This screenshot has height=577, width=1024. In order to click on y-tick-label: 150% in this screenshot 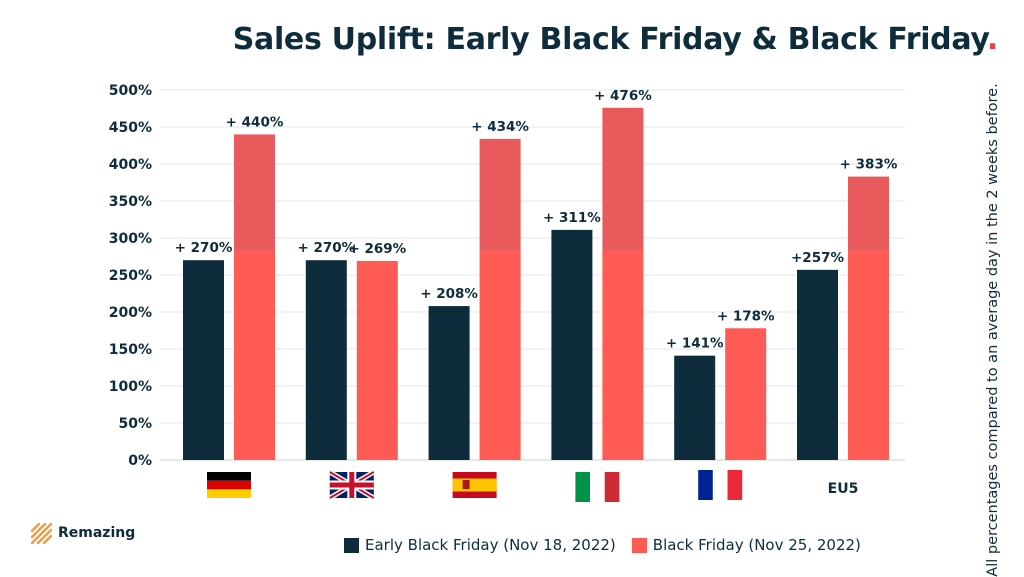, I will do `click(130, 350)`.